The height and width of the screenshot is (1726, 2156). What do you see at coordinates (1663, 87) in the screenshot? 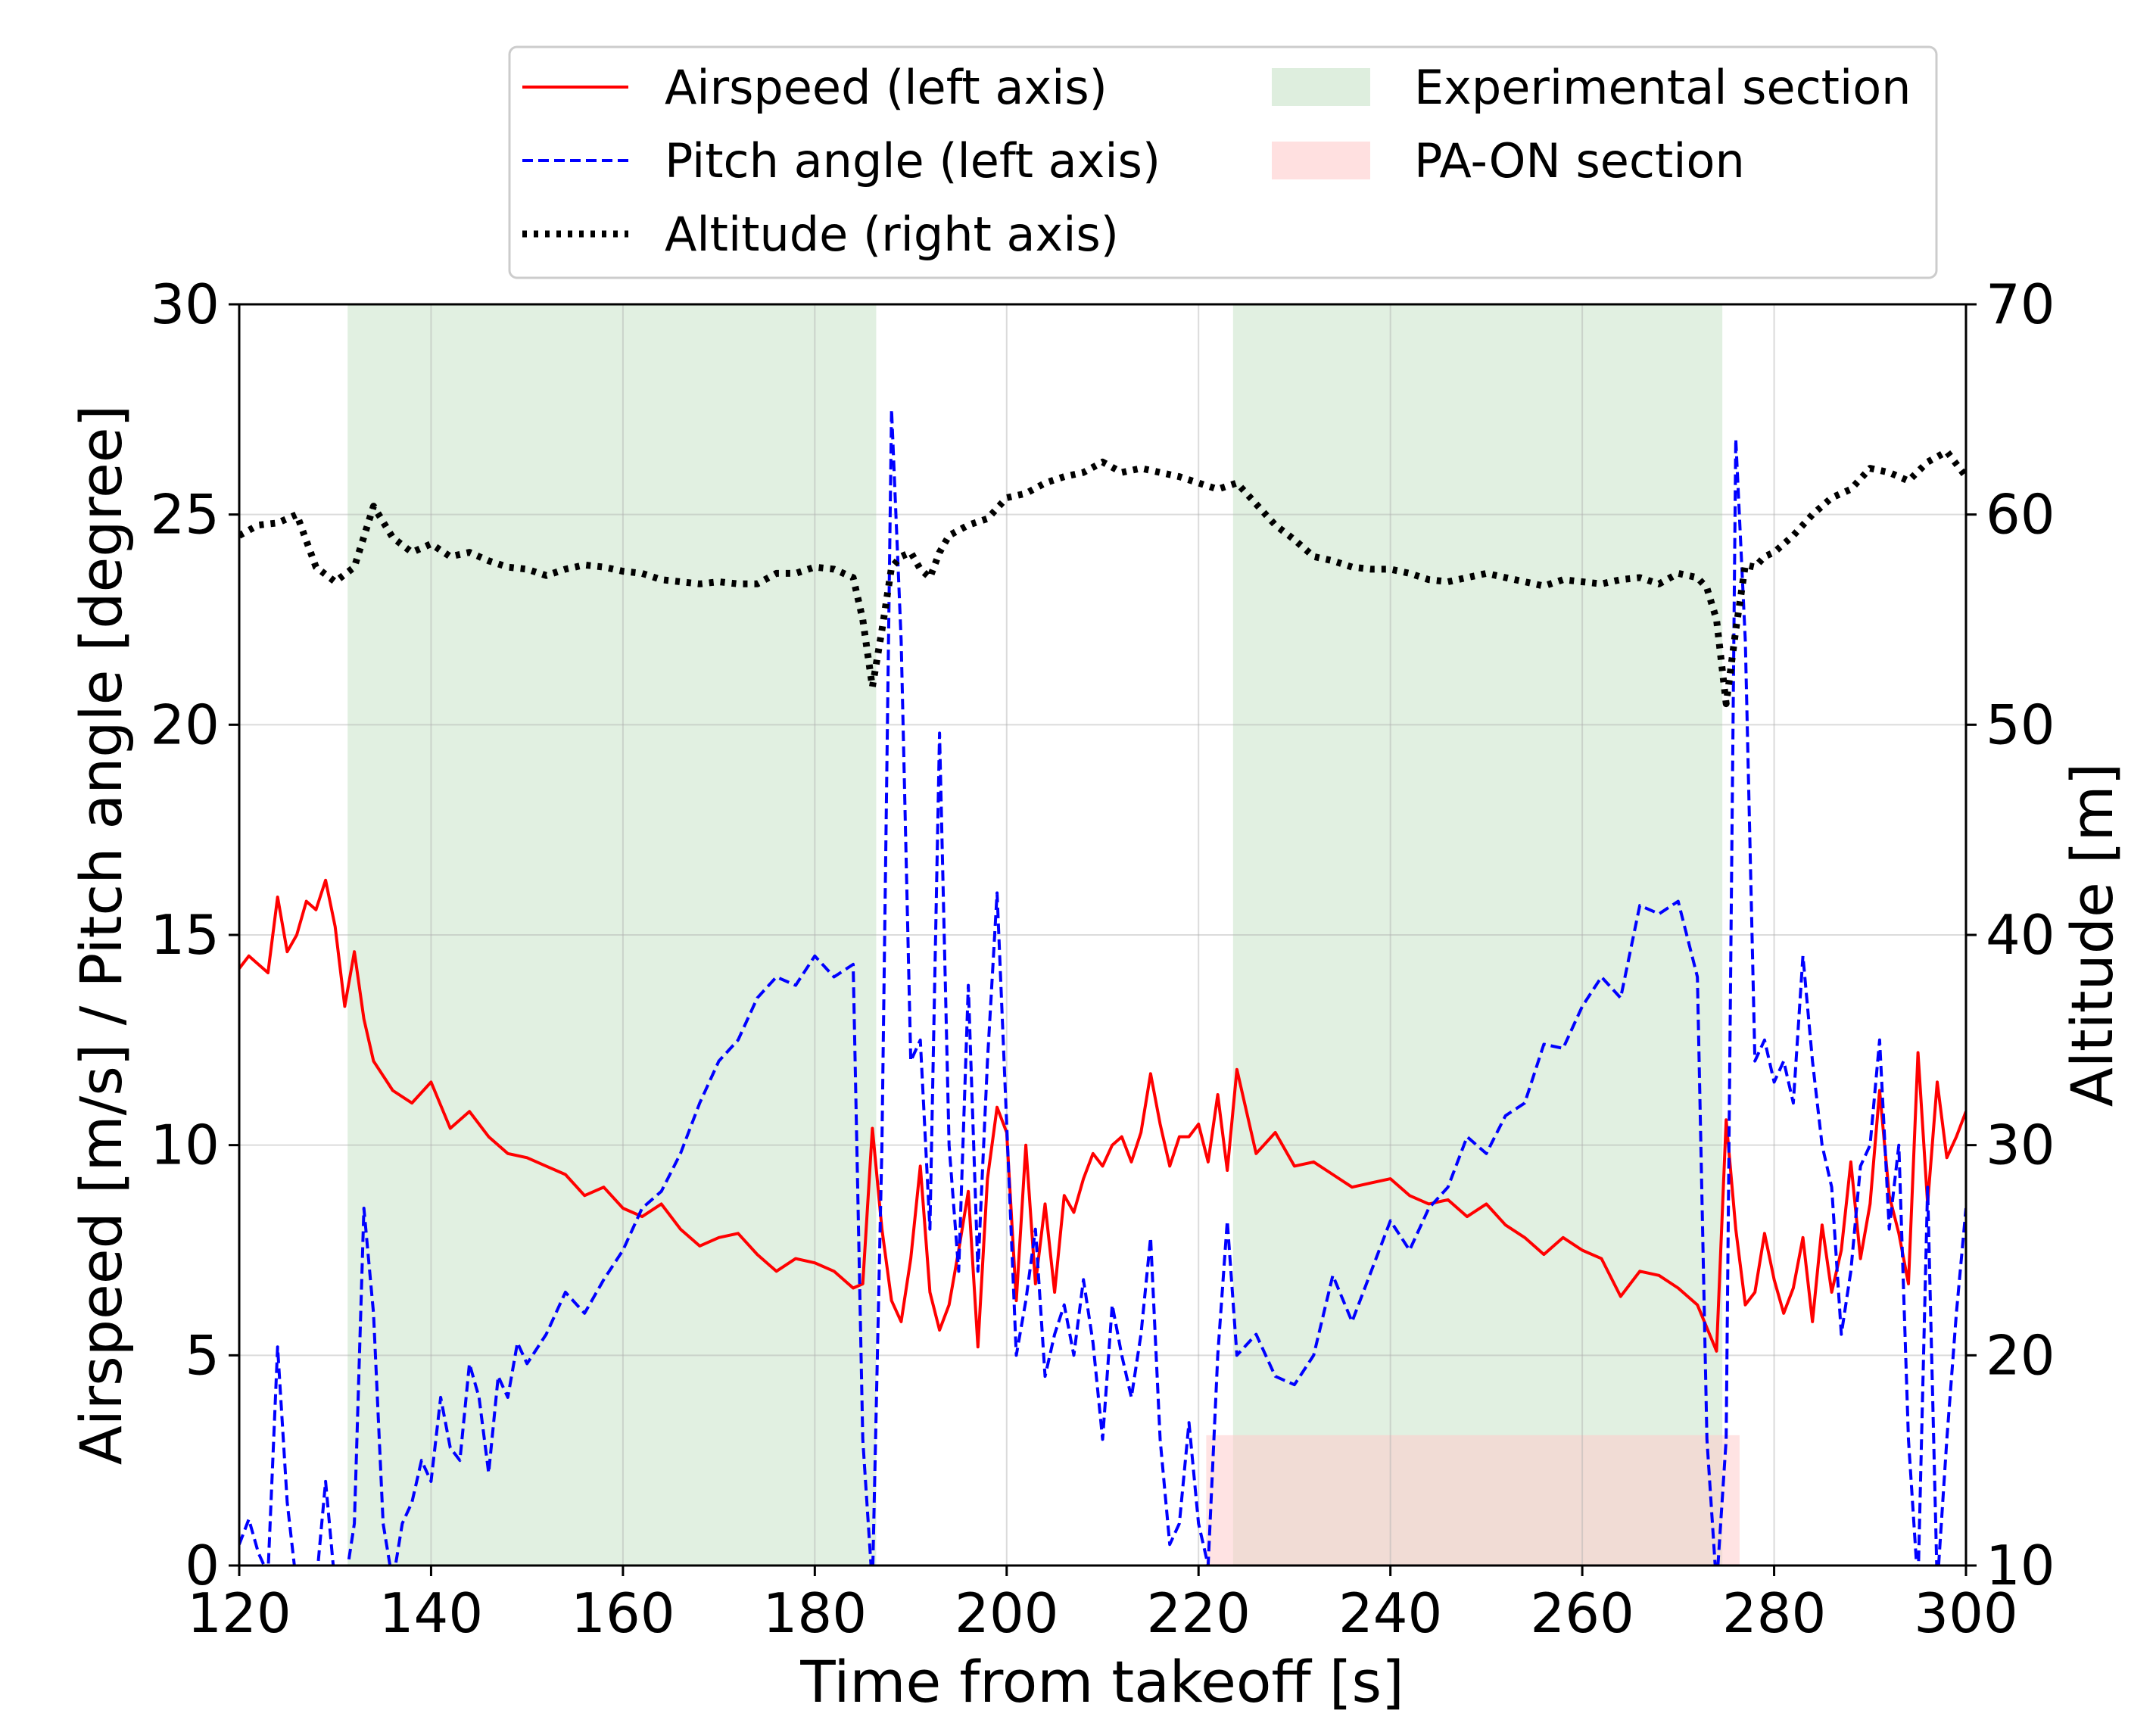
I see `legend-label-experimental-section: Experimental section` at bounding box center [1663, 87].